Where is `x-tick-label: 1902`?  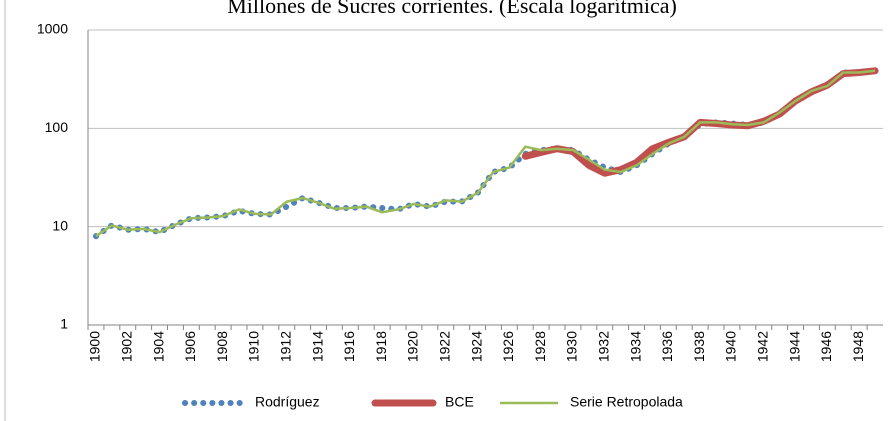 x-tick-label: 1902 is located at coordinates (126, 346).